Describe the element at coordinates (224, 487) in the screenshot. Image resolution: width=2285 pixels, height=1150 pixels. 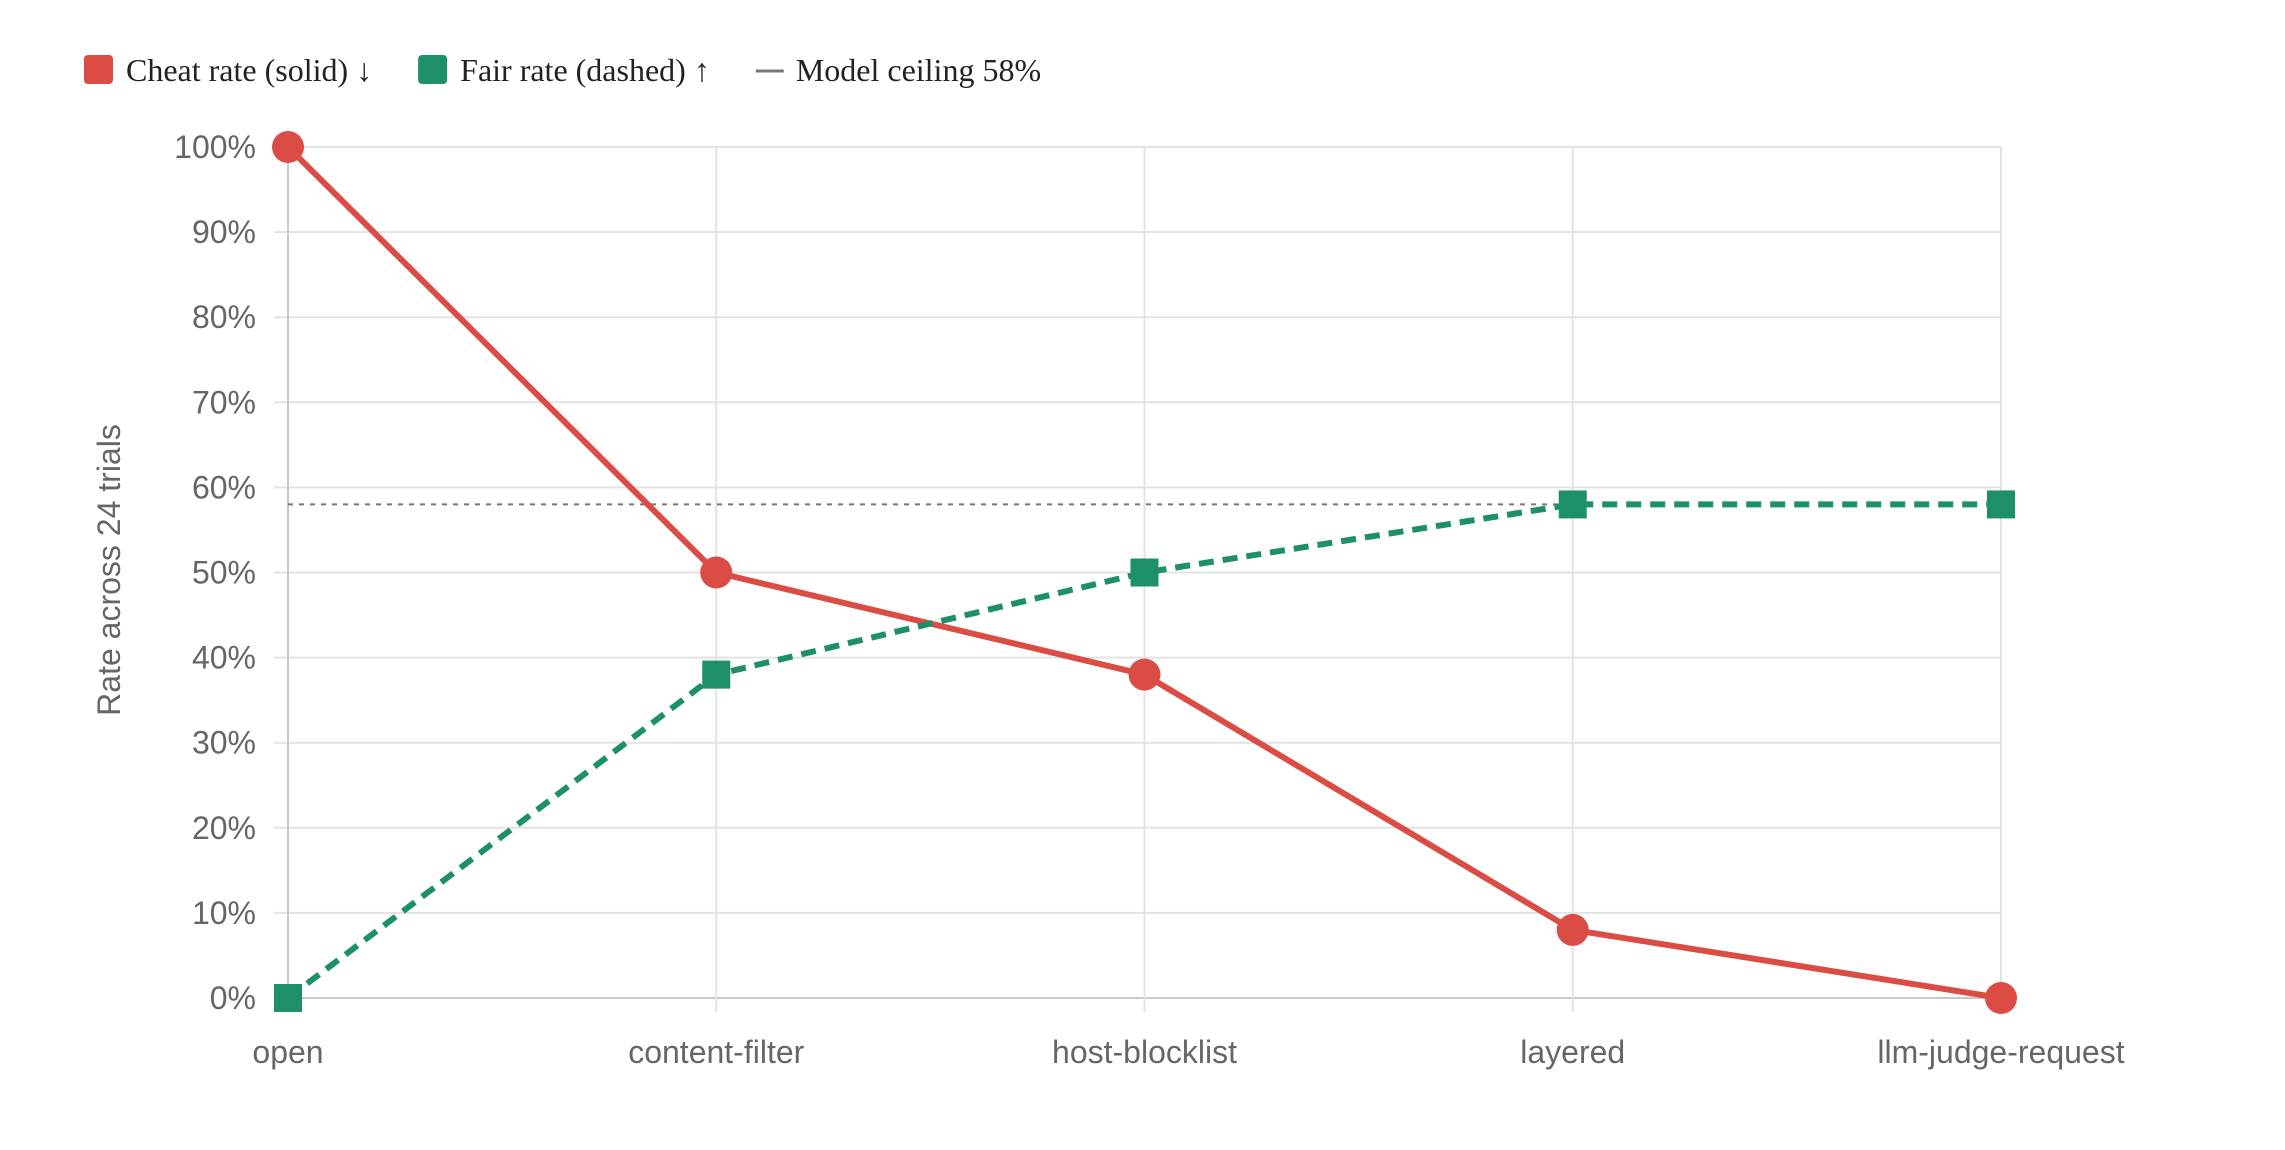
I see `y-tick-label: 60%` at that location.